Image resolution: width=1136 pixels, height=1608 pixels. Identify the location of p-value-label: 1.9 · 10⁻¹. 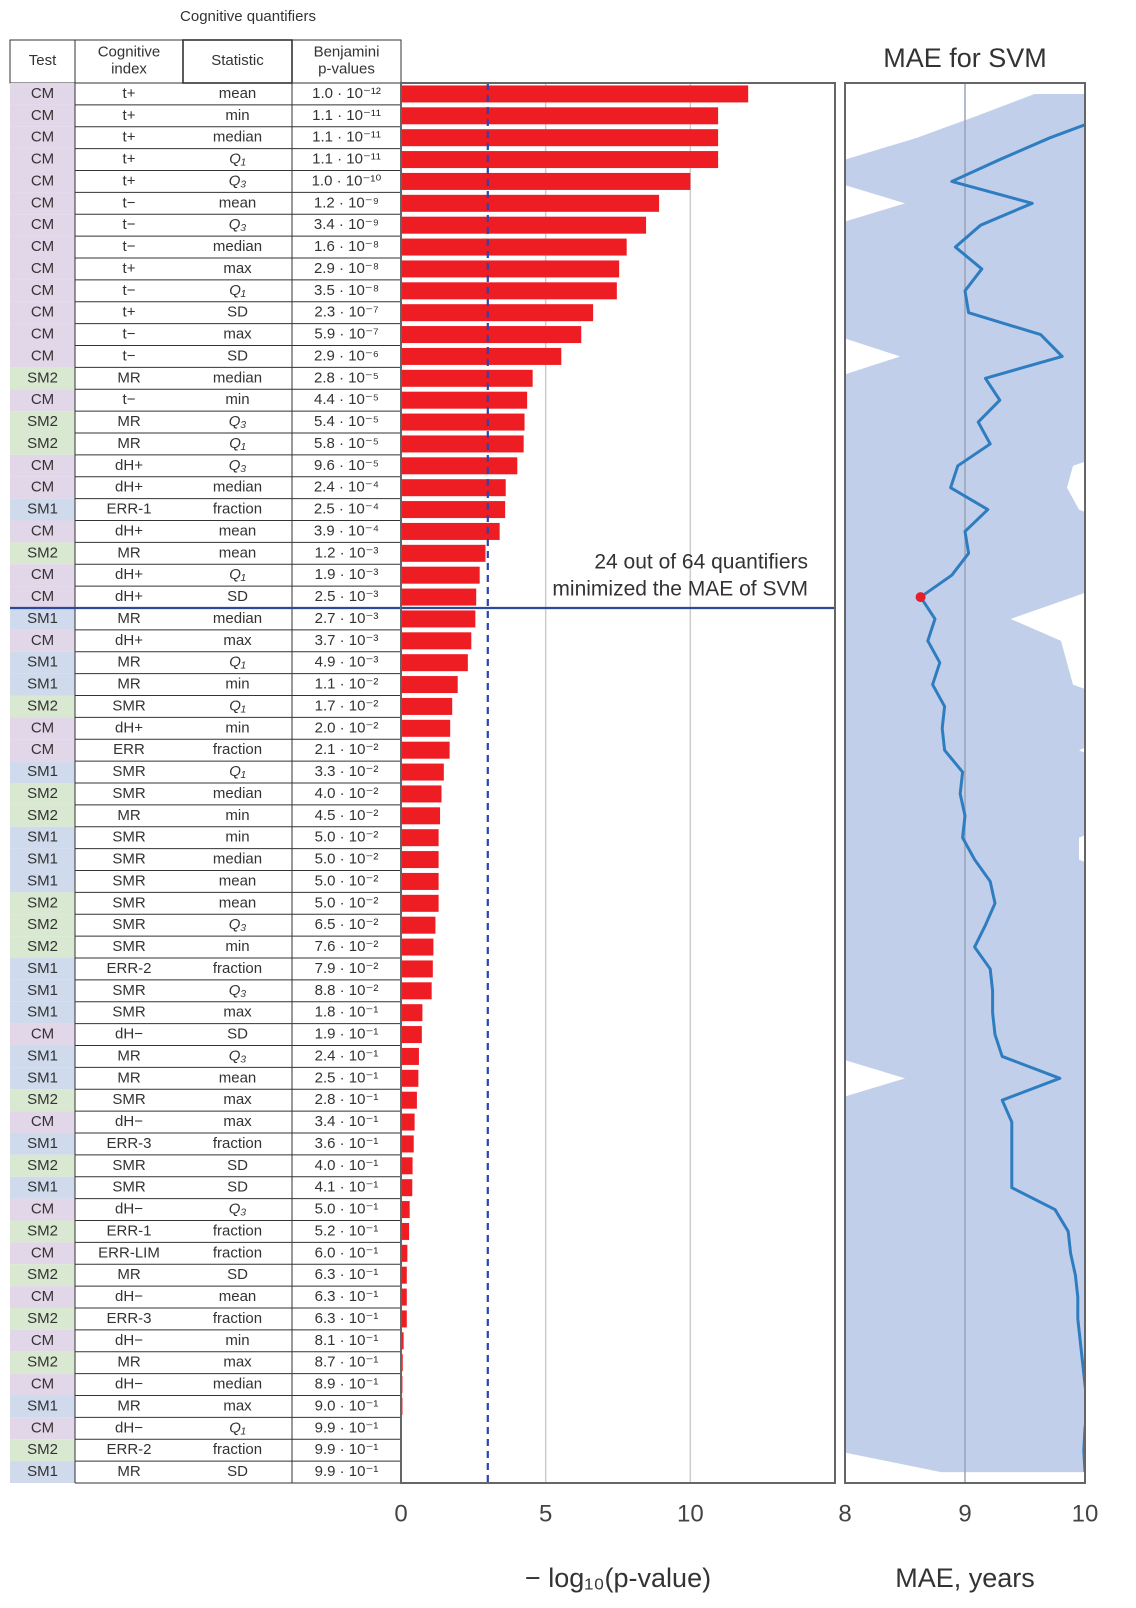
(347, 1034).